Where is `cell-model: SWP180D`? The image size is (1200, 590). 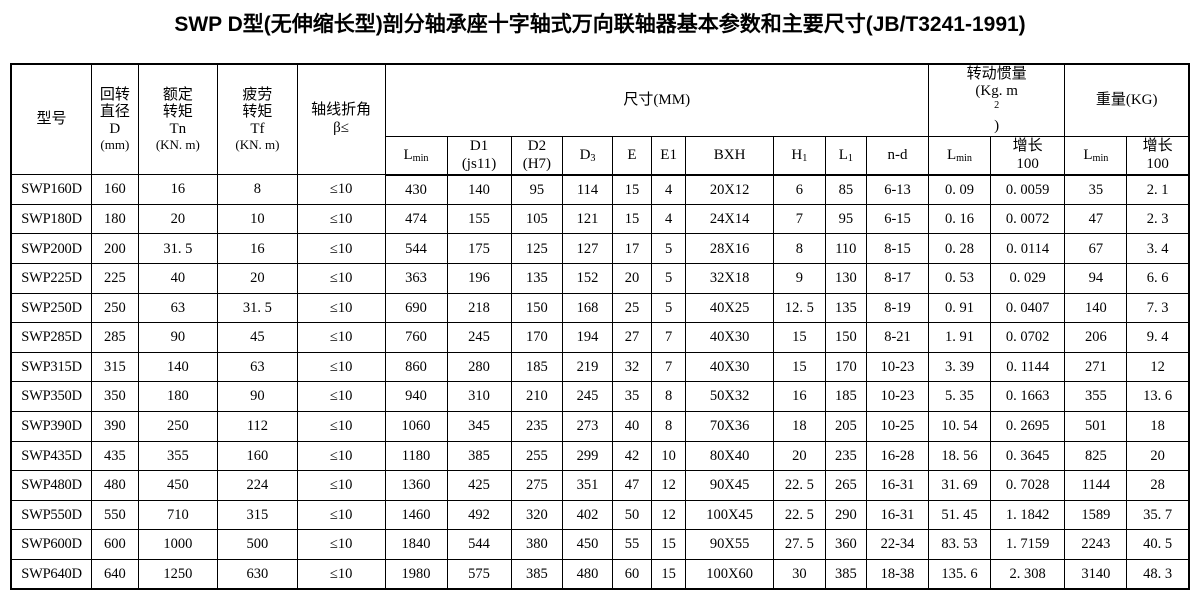
cell-model: SWP180D is located at coordinates (51, 219).